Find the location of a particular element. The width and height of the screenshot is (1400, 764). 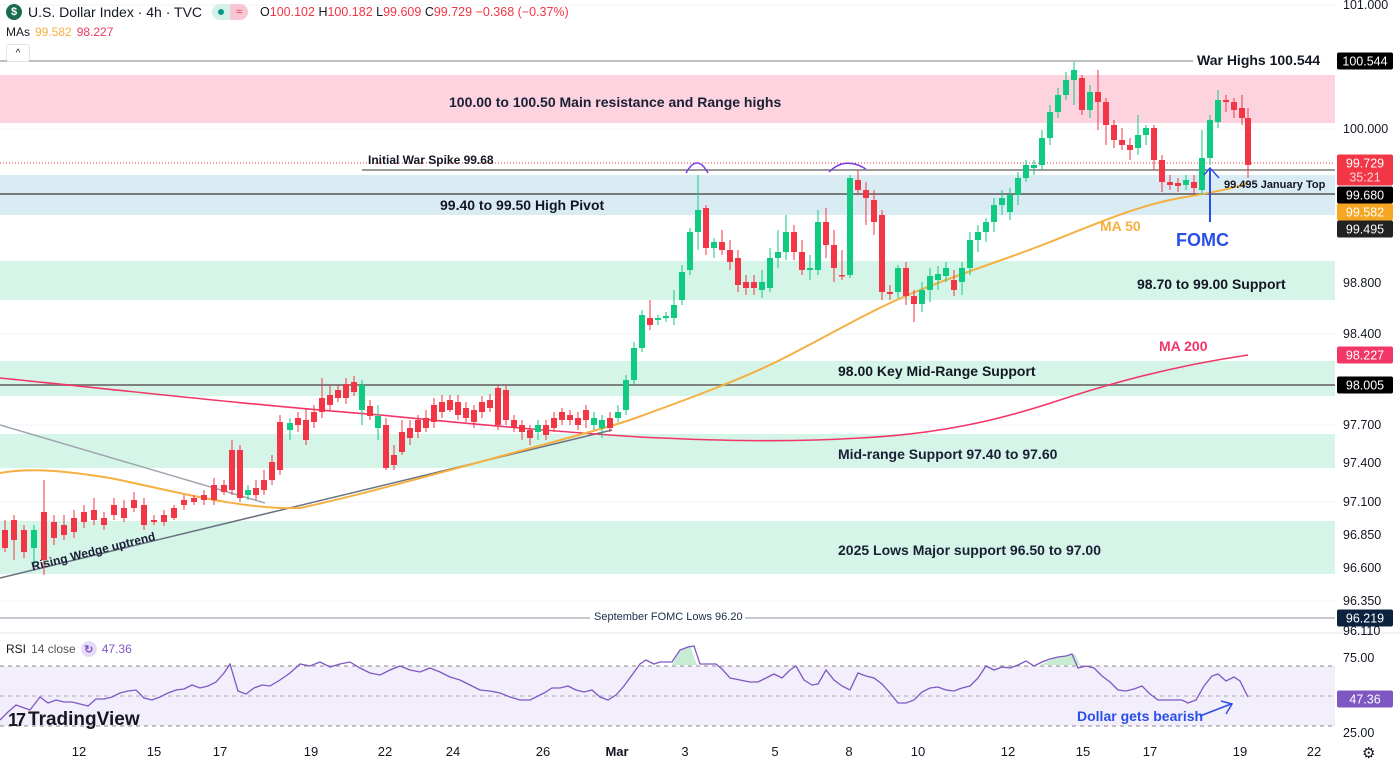

rsi-level-25: 25.00 is located at coordinates (1359, 733).